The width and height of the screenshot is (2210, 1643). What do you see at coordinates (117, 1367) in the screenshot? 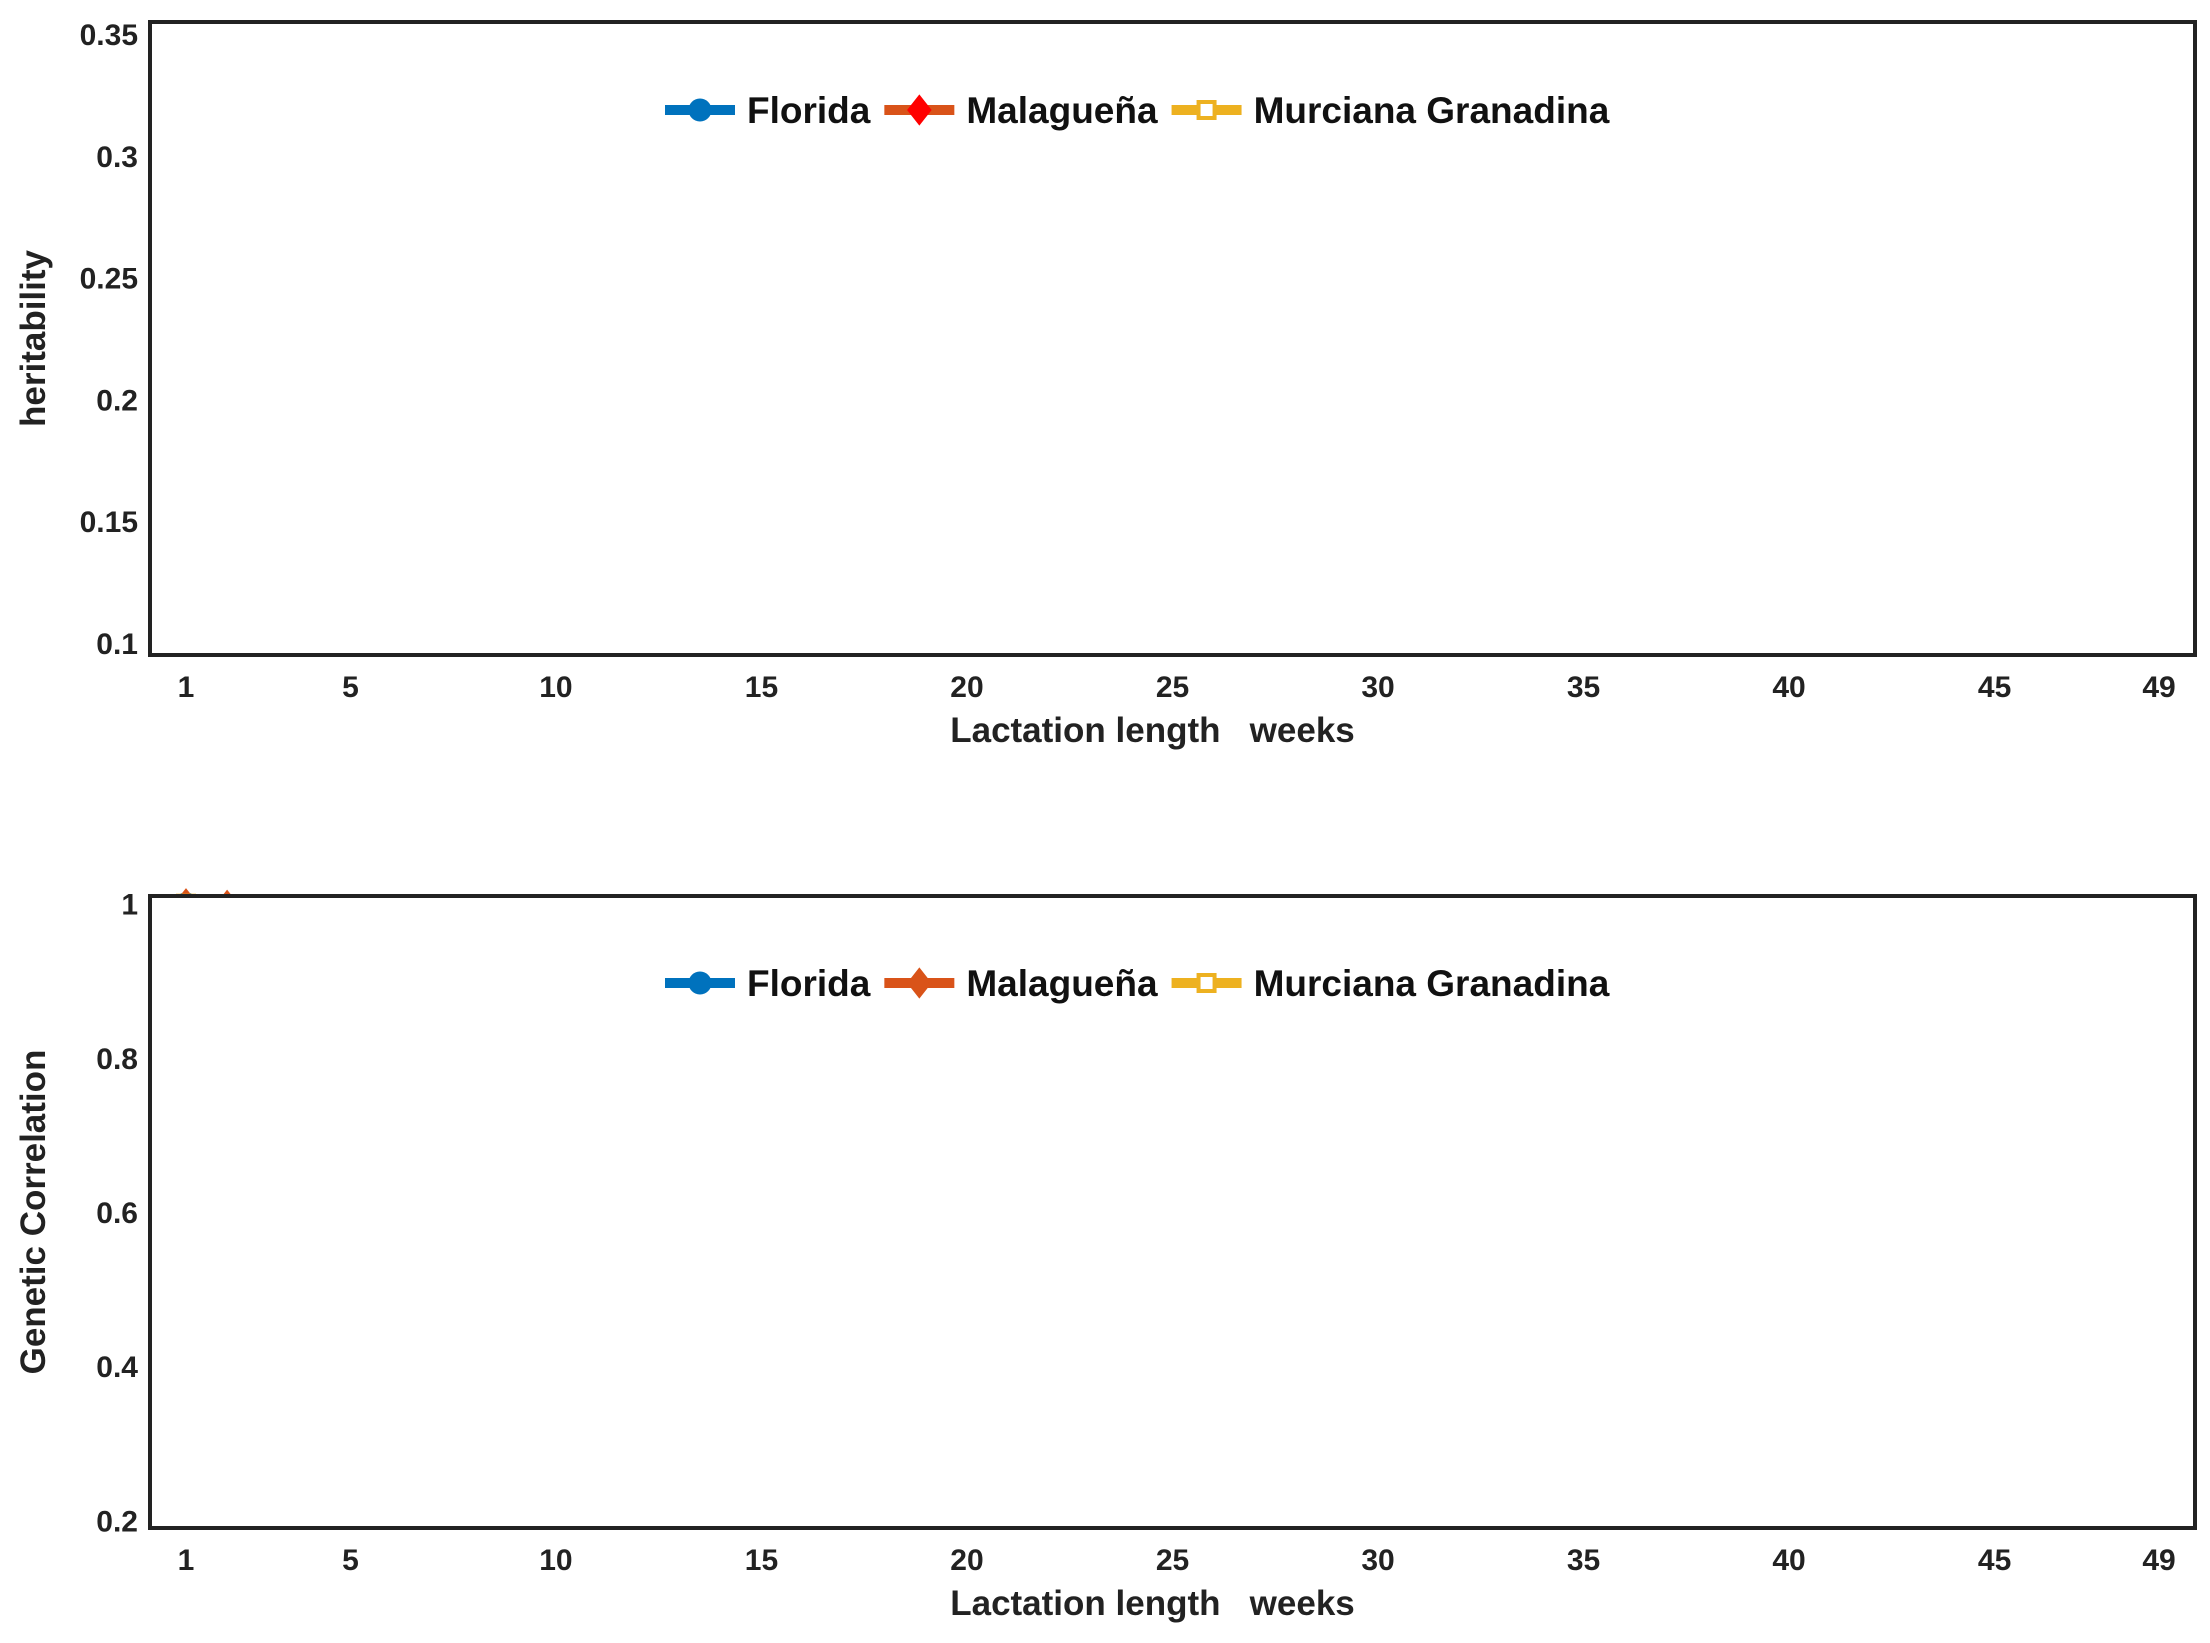
I see `y-tick-label: 0.4` at bounding box center [117, 1367].